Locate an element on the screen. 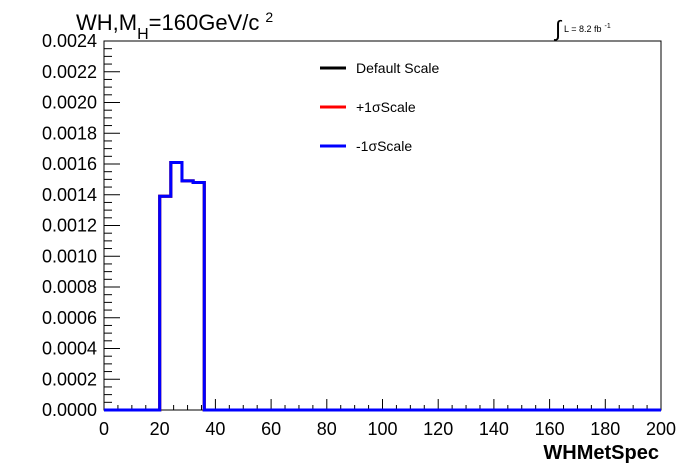 This screenshot has height=472, width=696. y-tick-label: 0.0008 is located at coordinates (69, 287).